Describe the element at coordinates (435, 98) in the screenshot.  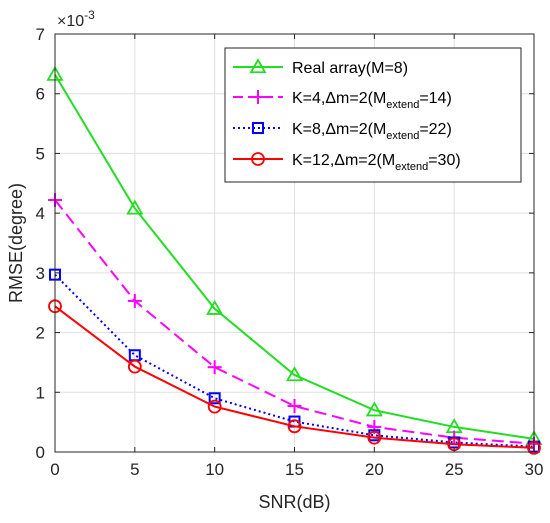
I see `legend-label-tail: =14)` at that location.